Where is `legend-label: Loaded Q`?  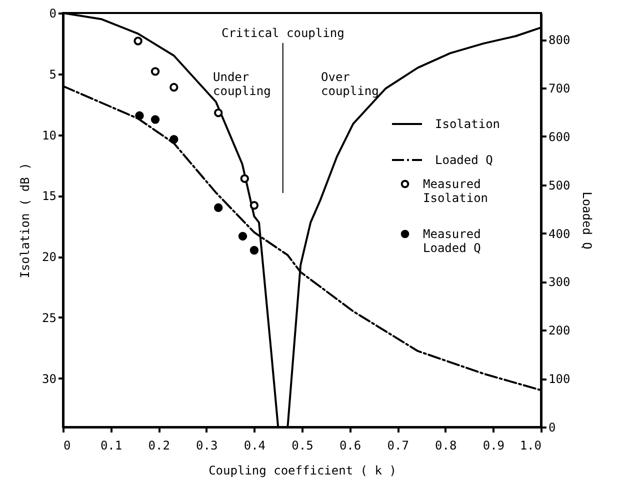
legend-label: Loaded Q is located at coordinates (464, 160).